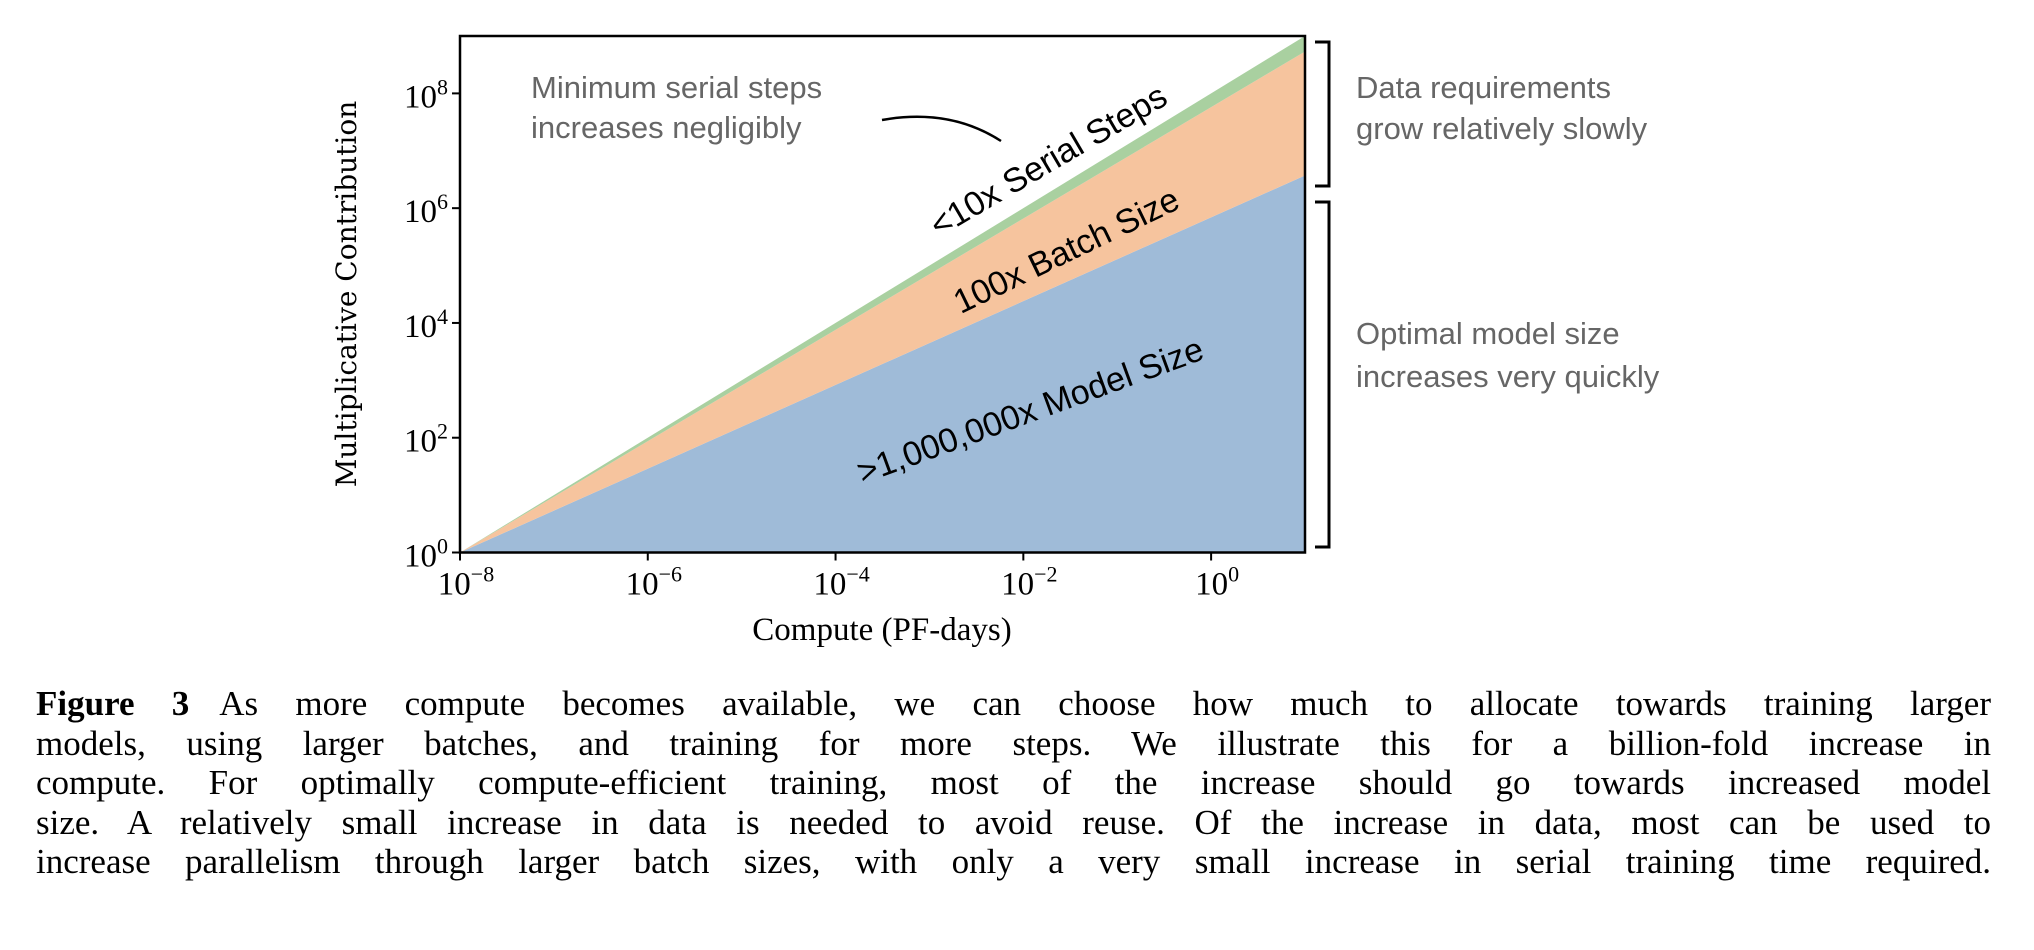 Image resolution: width=2034 pixels, height=950 pixels. I want to click on x-tick-label: 10⁻⁴, so click(841, 582).